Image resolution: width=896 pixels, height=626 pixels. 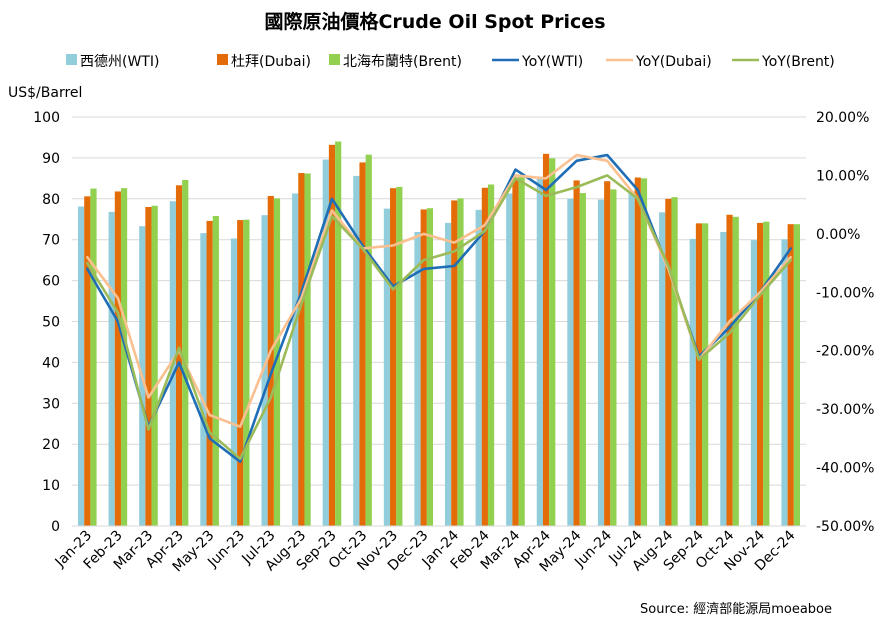 What do you see at coordinates (838, 235) in the screenshot?
I see `y-right-tick-label: 0.00%` at bounding box center [838, 235].